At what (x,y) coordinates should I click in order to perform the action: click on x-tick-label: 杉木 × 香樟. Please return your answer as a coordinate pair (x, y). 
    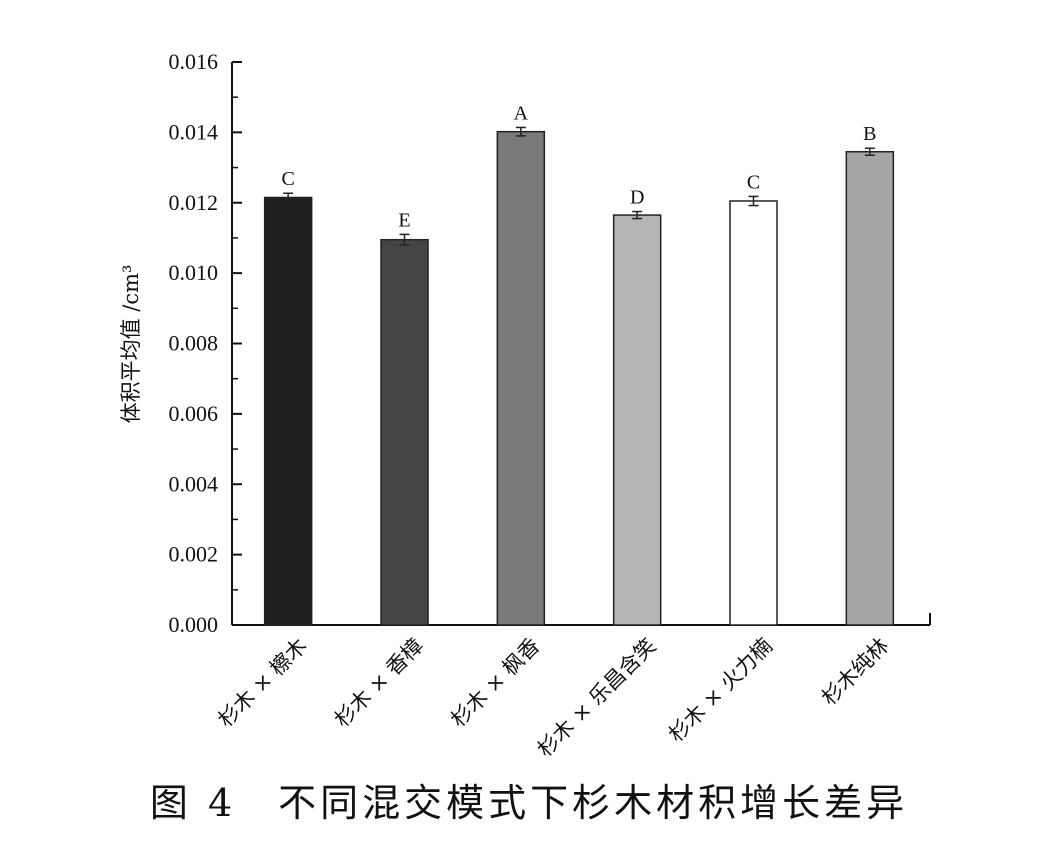
    Looking at the image, I should click on (379, 683).